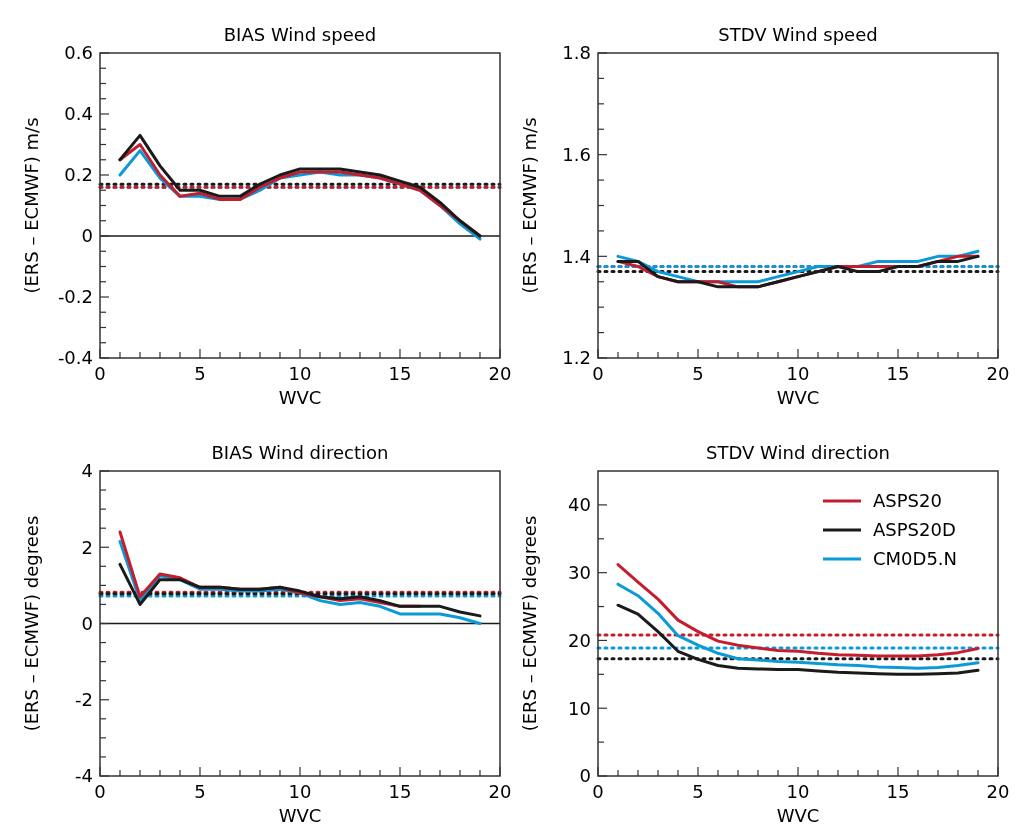 The image size is (1022, 828). Describe the element at coordinates (87, 547) in the screenshot. I see `y-tick-label: 2` at that location.